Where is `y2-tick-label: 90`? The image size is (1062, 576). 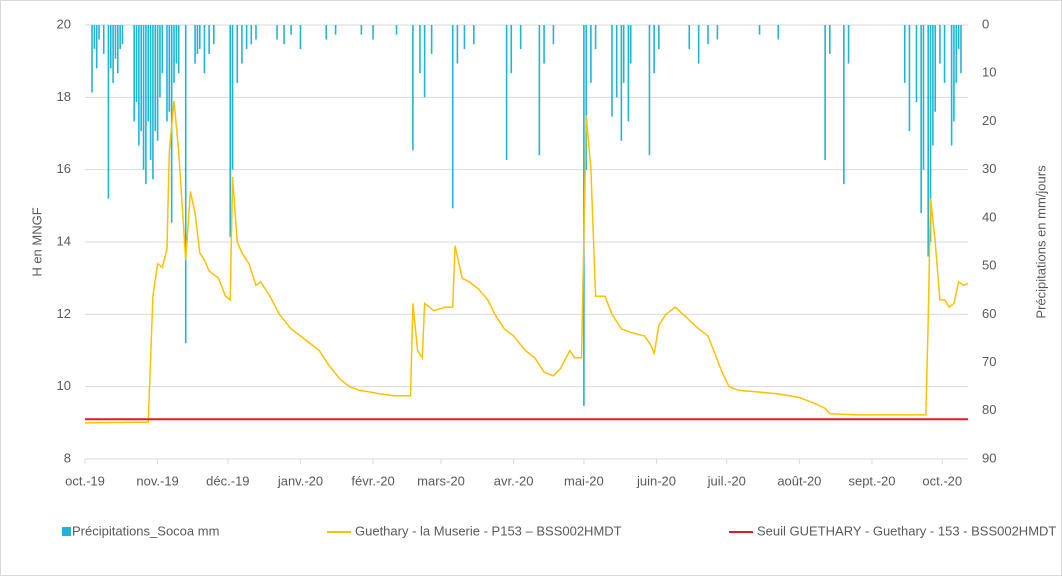 y2-tick-label: 90 is located at coordinates (989, 457).